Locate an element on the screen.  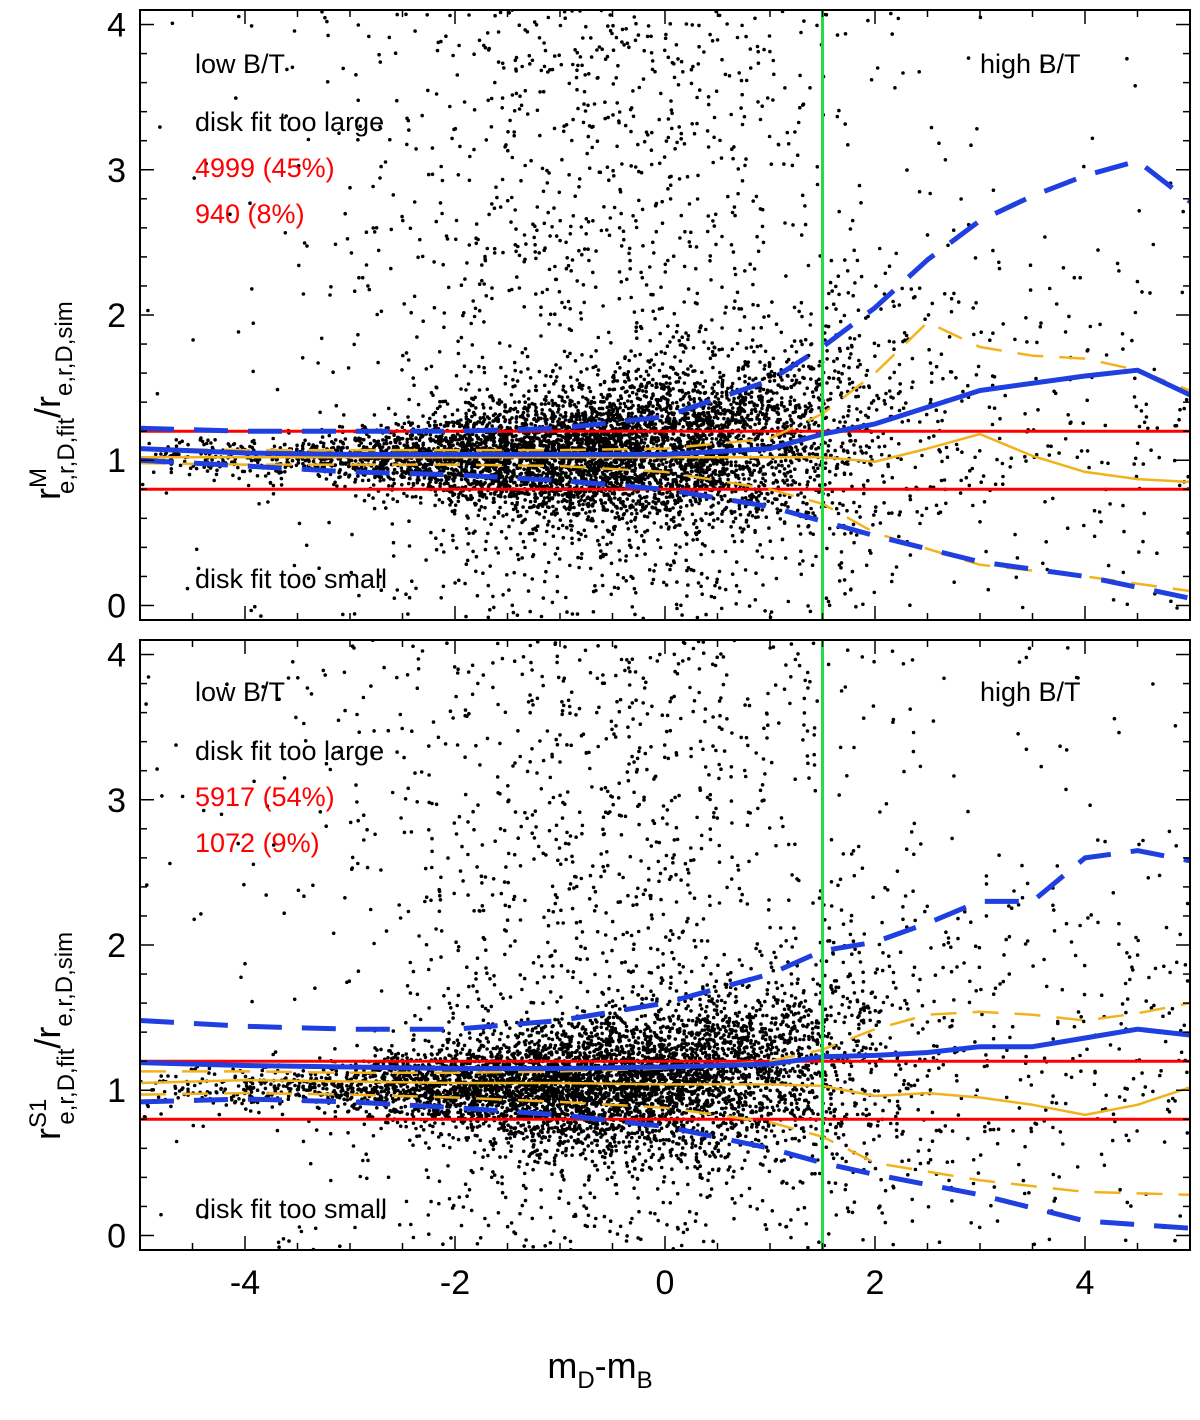
count-label-1: 5917 (54%) is located at coordinates (265, 797).